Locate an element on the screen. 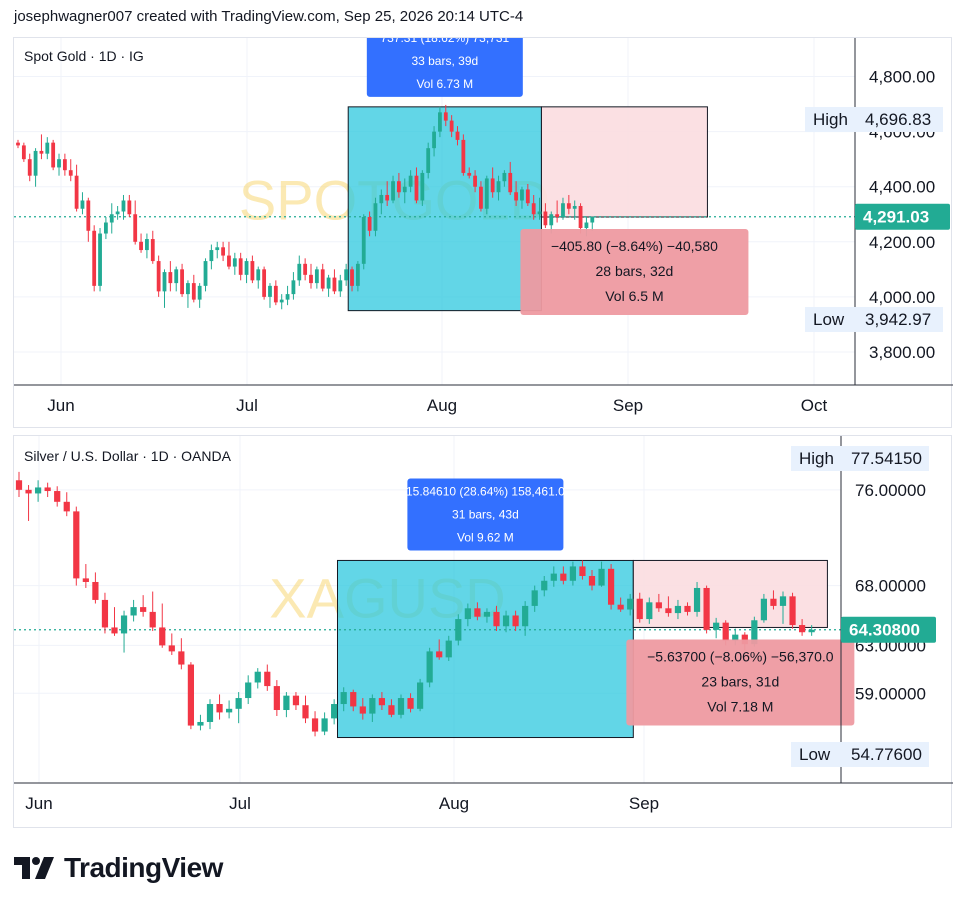 The image size is (965, 907). silver-low-value: 54.77600 is located at coordinates (886, 754).